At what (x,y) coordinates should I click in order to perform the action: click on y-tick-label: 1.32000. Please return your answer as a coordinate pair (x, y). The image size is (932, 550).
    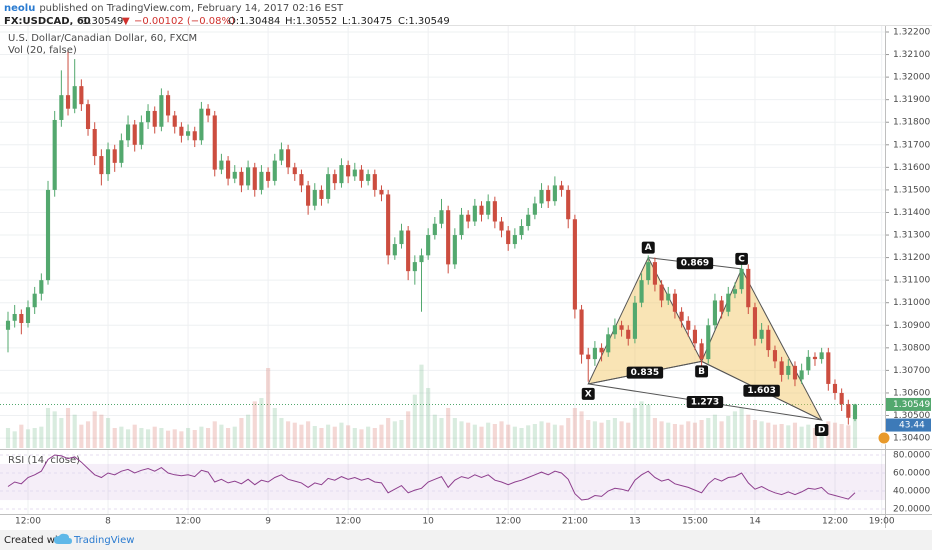
    Looking at the image, I should click on (911, 78).